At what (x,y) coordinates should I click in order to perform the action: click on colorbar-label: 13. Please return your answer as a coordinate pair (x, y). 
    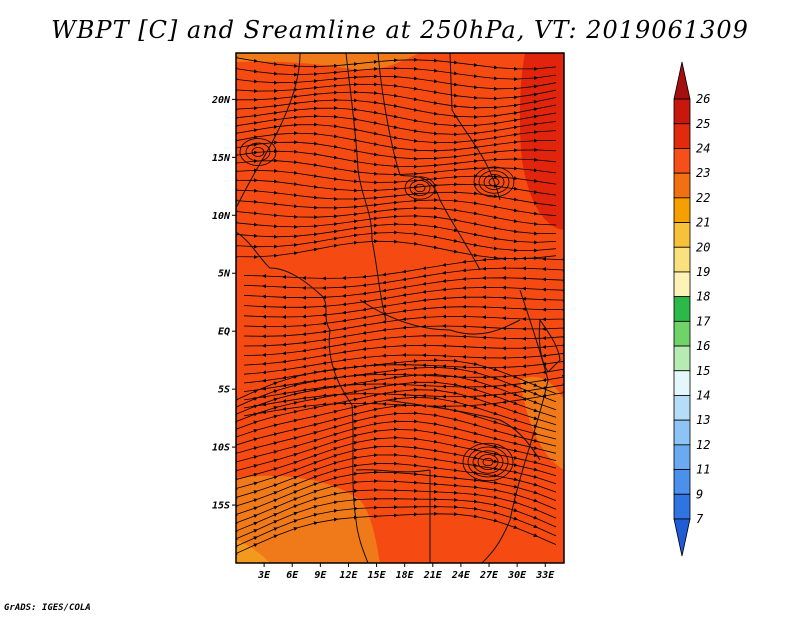
    Looking at the image, I should click on (703, 420).